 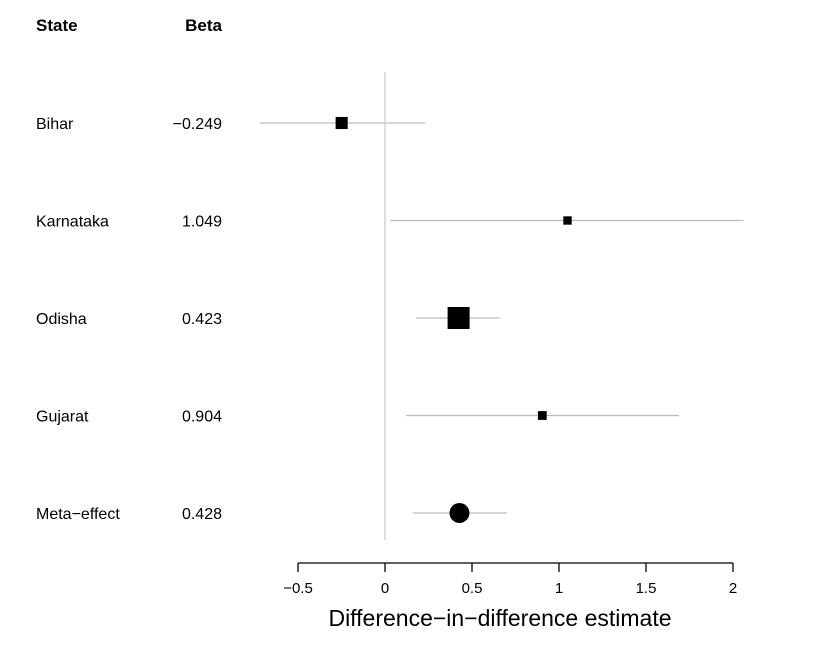 I want to click on row-beta-value: 1.049, so click(x=202, y=222).